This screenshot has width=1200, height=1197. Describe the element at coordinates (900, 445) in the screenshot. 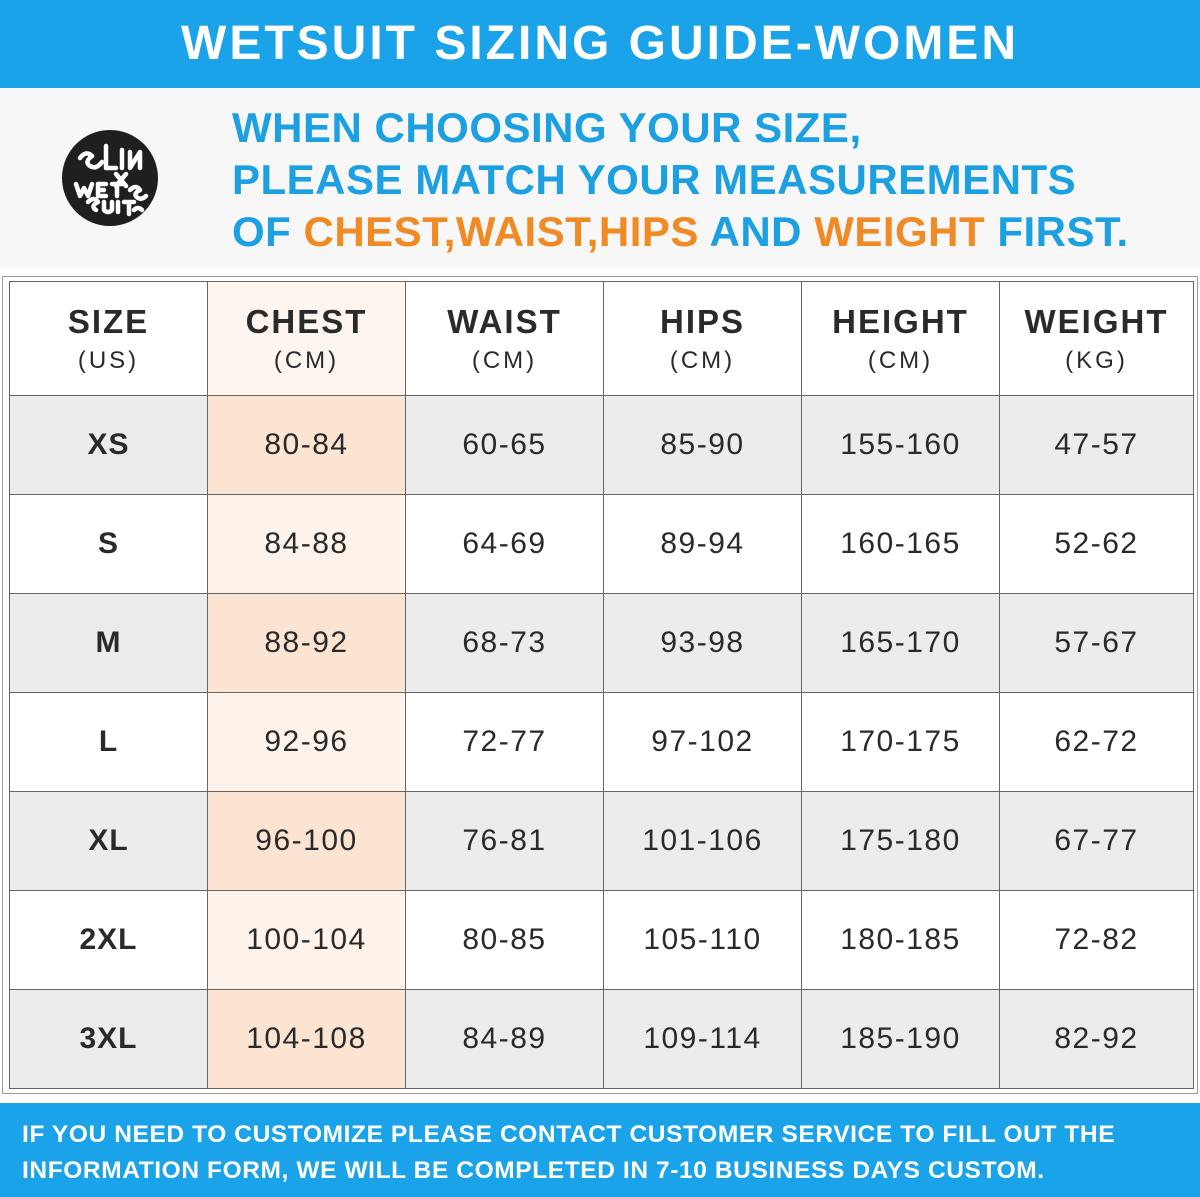

I see `height-cell: 155-160` at that location.